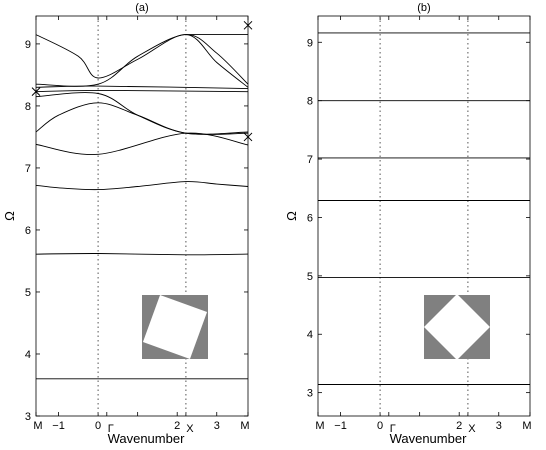 The image size is (546, 450). Describe the element at coordinates (423, 8) in the screenshot. I see `panel-title: (b)` at that location.